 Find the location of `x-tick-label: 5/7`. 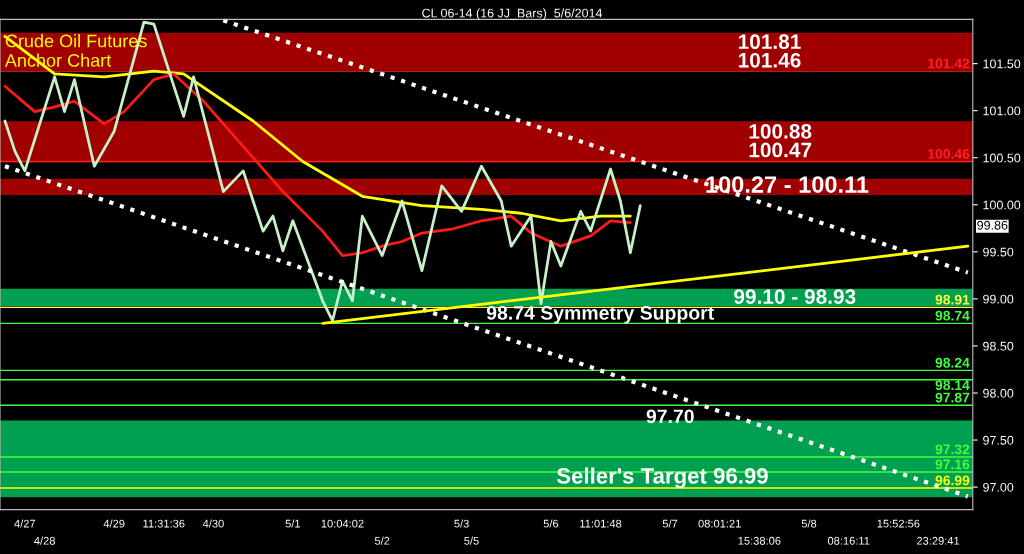

x-tick-label: 5/7 is located at coordinates (670, 523).